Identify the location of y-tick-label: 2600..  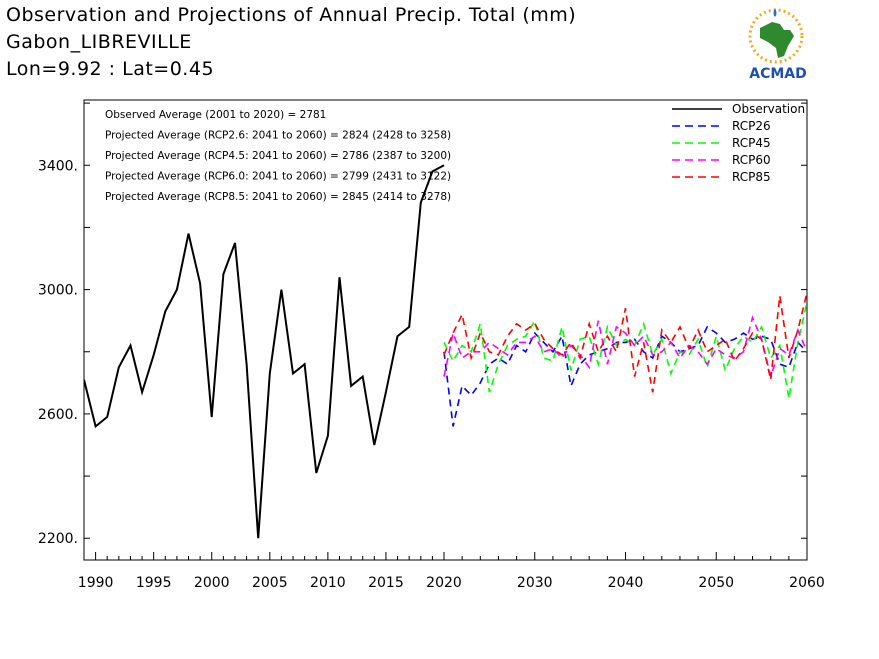
(58, 415).